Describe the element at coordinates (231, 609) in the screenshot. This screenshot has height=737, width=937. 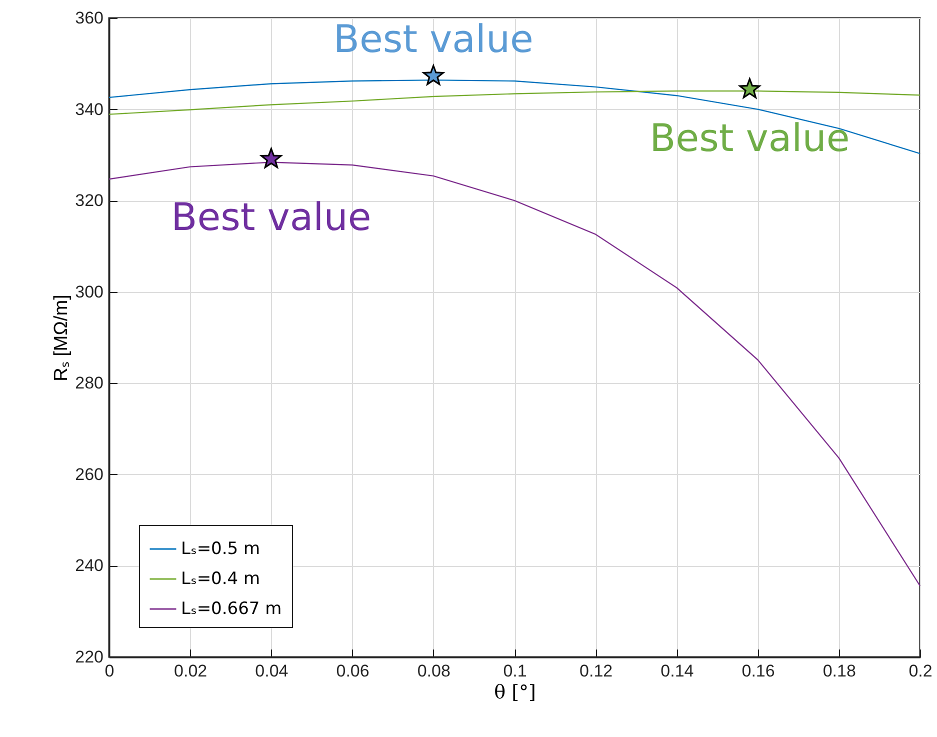
I see `legend-label: Lₛ=0.667 m` at that location.